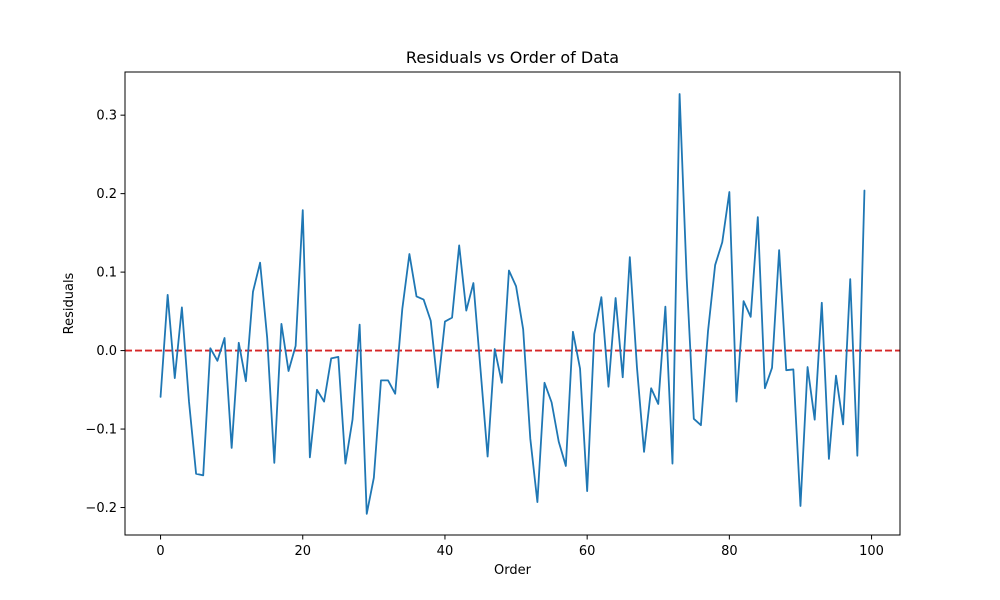 This screenshot has height=600, width=1000. Describe the element at coordinates (512, 57) in the screenshot. I see `chart-title: Residuals vs Order of Data` at that location.